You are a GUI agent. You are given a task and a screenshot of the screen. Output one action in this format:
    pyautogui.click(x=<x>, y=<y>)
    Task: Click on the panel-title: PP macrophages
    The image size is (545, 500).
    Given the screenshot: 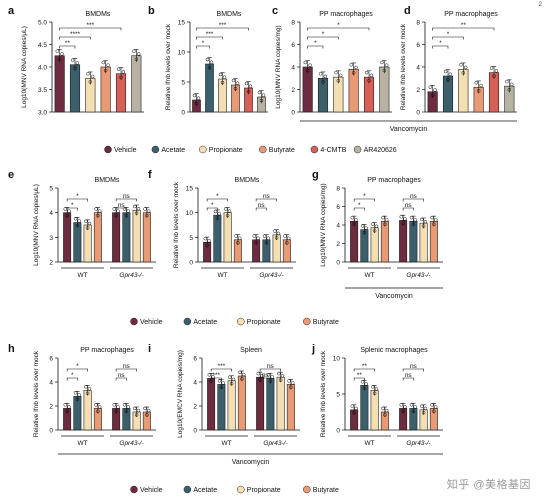 What is the action you would take?
    pyautogui.click(x=107, y=350)
    